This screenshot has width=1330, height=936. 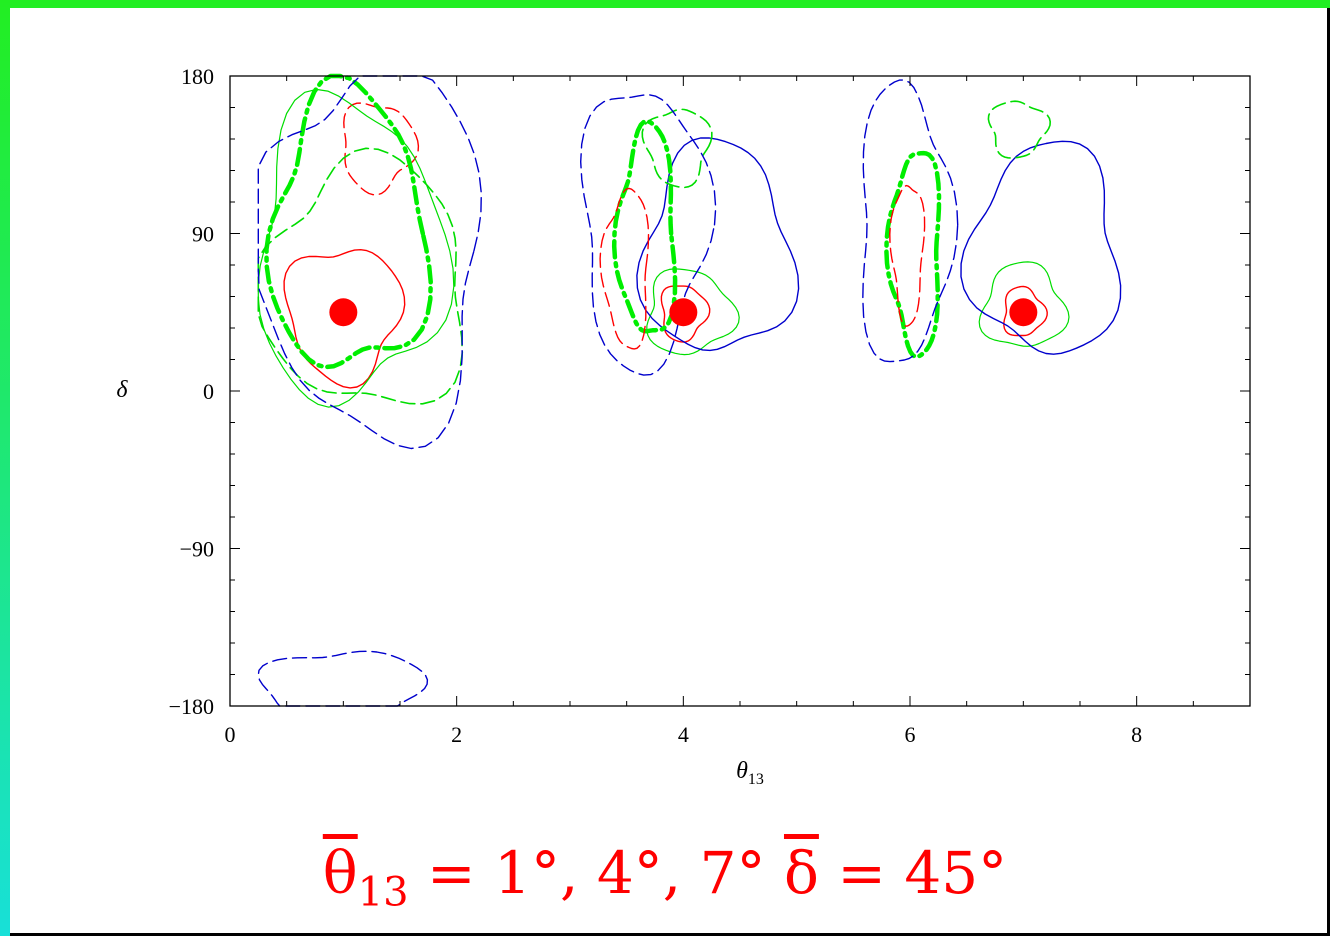 What do you see at coordinates (122, 390) in the screenshot?
I see `y-axis-label: δ` at bounding box center [122, 390].